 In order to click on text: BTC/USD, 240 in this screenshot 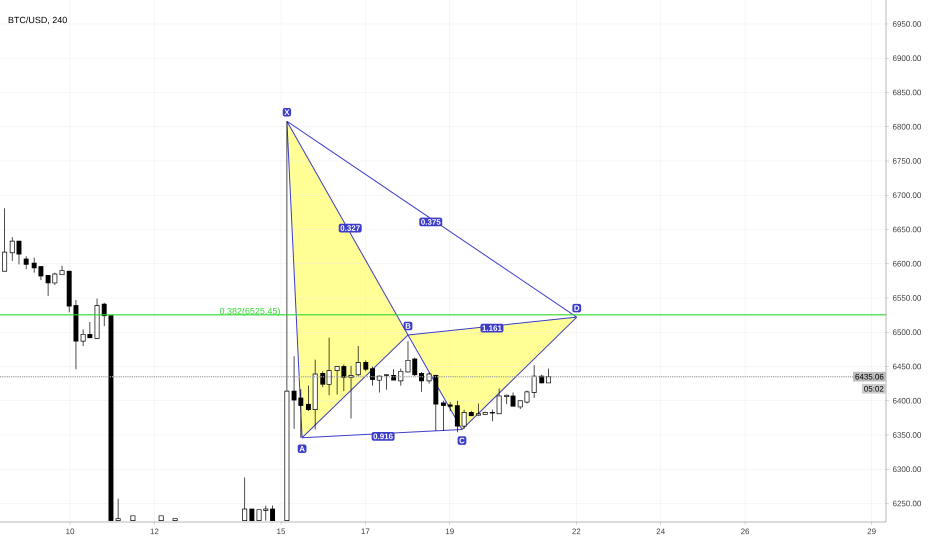, I will do `click(37, 20)`.